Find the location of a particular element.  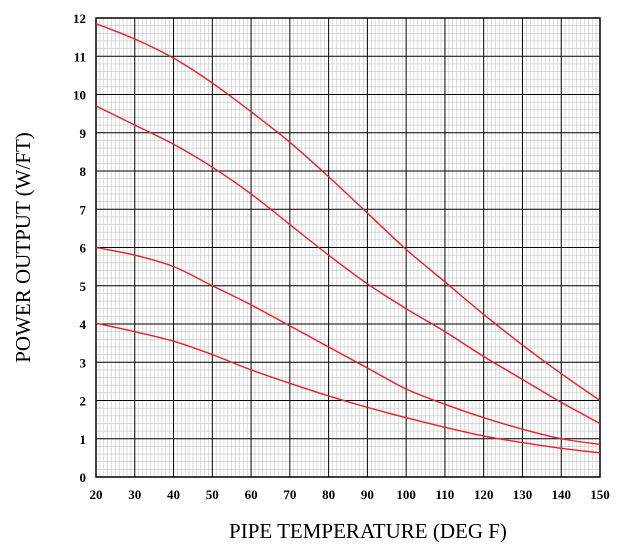

y-tick-label: 10 is located at coordinates (79, 95).